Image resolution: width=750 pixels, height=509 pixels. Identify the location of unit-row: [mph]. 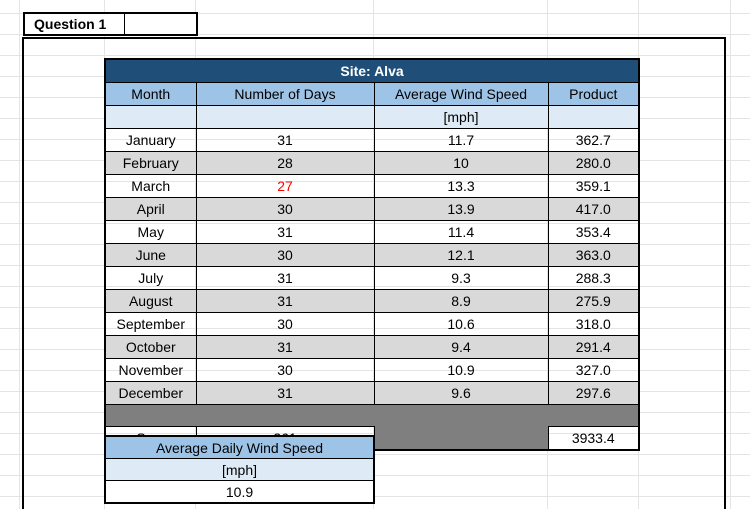
(372, 117).